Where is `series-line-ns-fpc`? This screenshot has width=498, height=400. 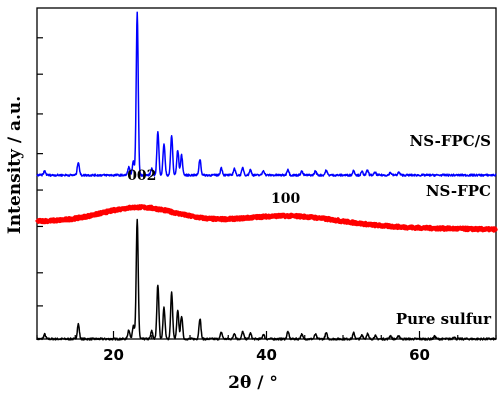
series-line-ns-fpc is located at coordinates (266, 218).